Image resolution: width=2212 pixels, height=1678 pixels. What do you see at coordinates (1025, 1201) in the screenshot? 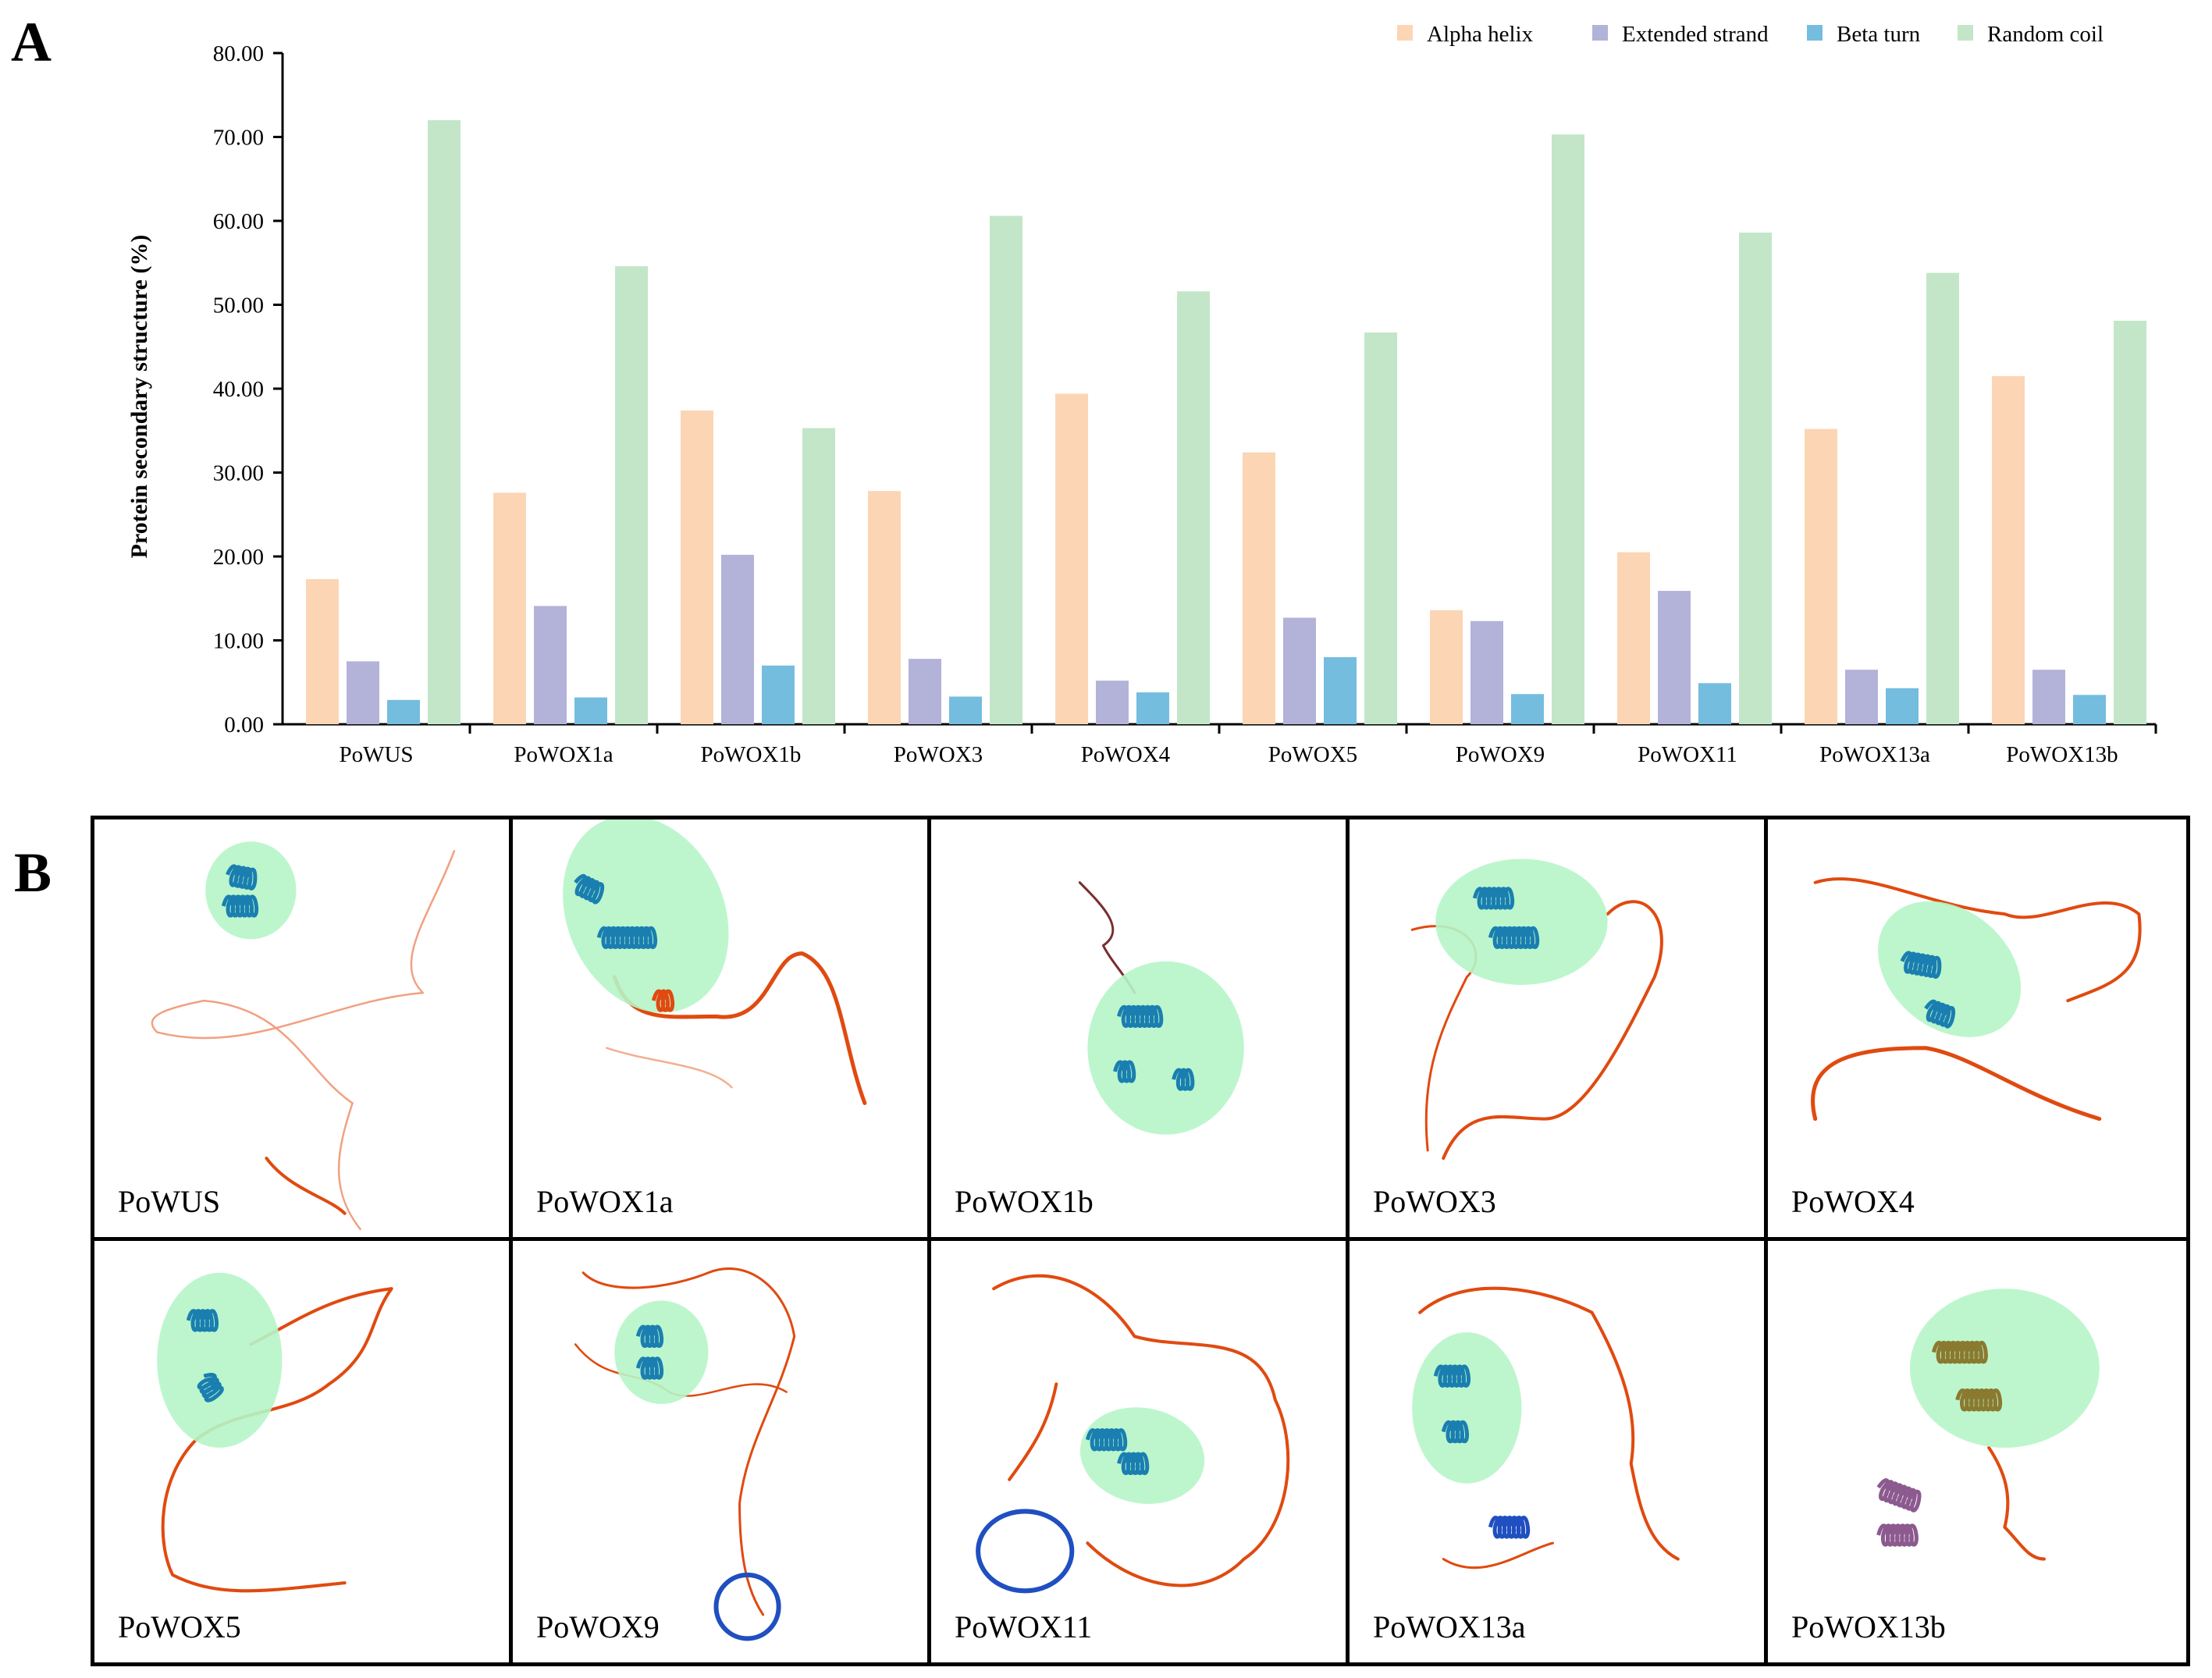
I see `structure-label: PoWOX1b` at bounding box center [1025, 1201].